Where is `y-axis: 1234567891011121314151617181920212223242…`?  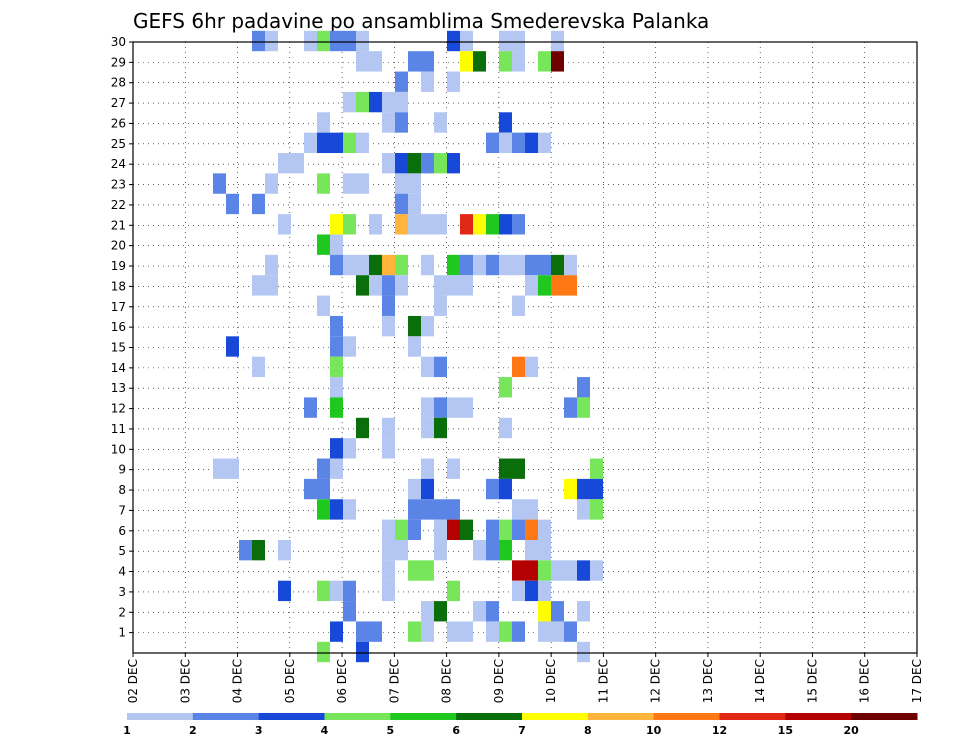
y-axis: 1234567891011121314151617181920212223242… is located at coordinates (122, 337).